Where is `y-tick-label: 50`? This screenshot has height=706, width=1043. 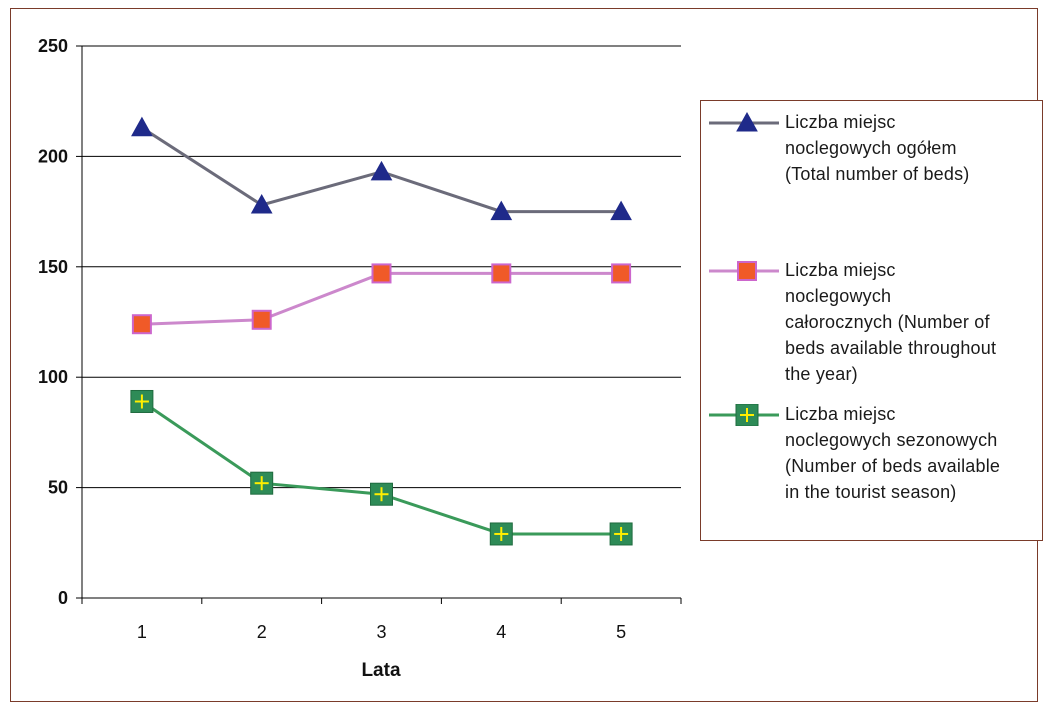
y-tick-label: 50 is located at coordinates (58, 488).